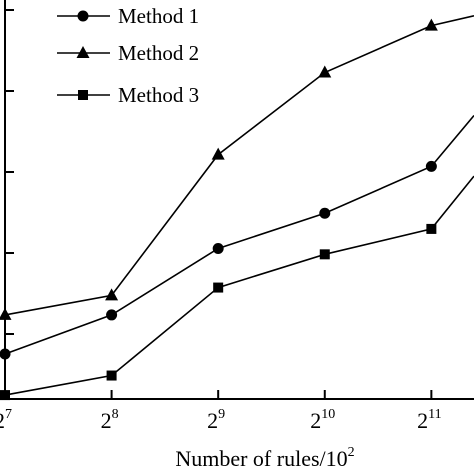 This screenshot has width=474, height=474. I want to click on legend-label: Method 3, so click(158, 95).